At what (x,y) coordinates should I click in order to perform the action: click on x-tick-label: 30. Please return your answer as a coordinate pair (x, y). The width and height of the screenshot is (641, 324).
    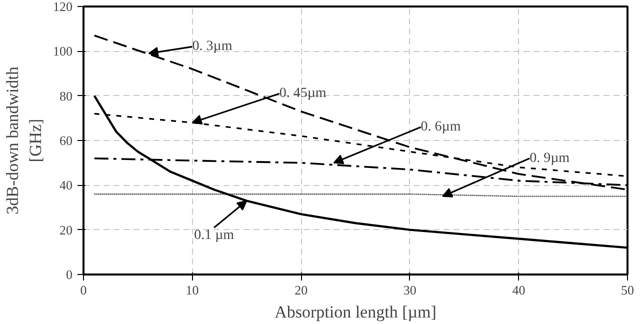
    Looking at the image, I should click on (409, 290).